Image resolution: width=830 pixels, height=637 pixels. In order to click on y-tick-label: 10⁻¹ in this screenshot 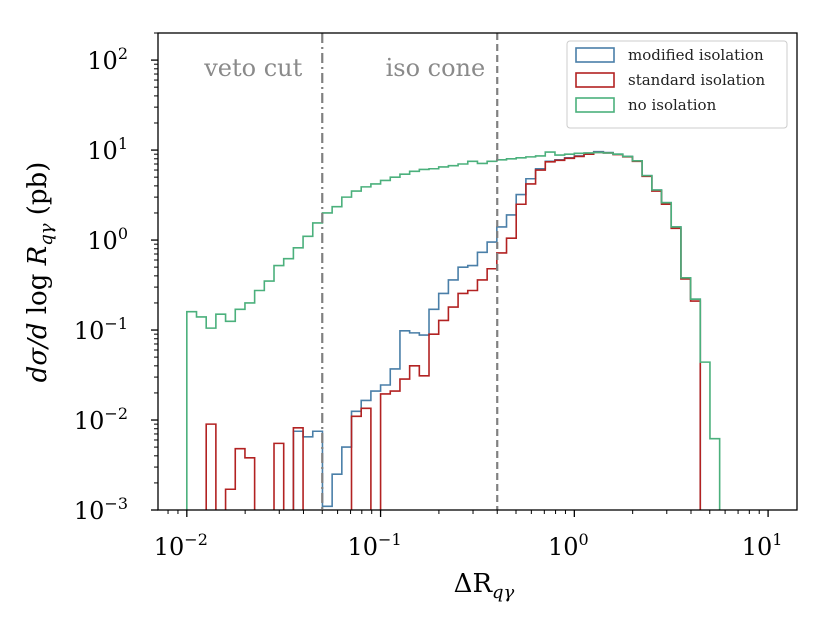, I will do `click(101, 329)`.